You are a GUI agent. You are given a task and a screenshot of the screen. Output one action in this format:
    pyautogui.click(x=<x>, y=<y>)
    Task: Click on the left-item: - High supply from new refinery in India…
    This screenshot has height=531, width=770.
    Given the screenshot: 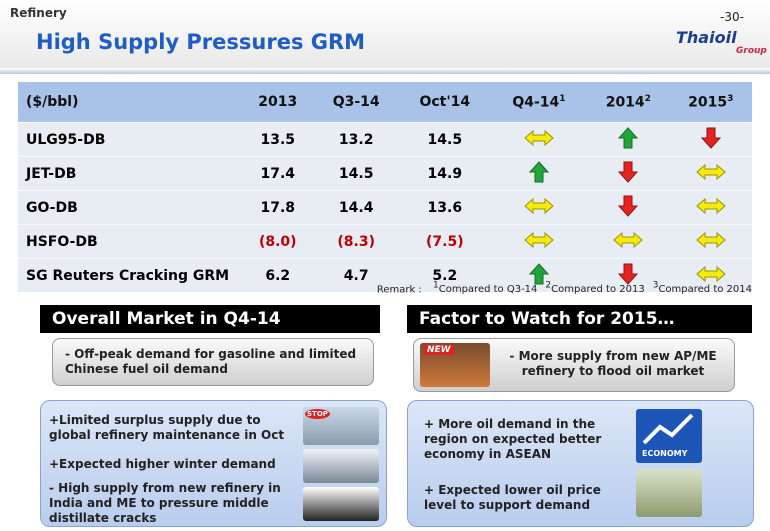 What is the action you would take?
    pyautogui.click(x=165, y=503)
    